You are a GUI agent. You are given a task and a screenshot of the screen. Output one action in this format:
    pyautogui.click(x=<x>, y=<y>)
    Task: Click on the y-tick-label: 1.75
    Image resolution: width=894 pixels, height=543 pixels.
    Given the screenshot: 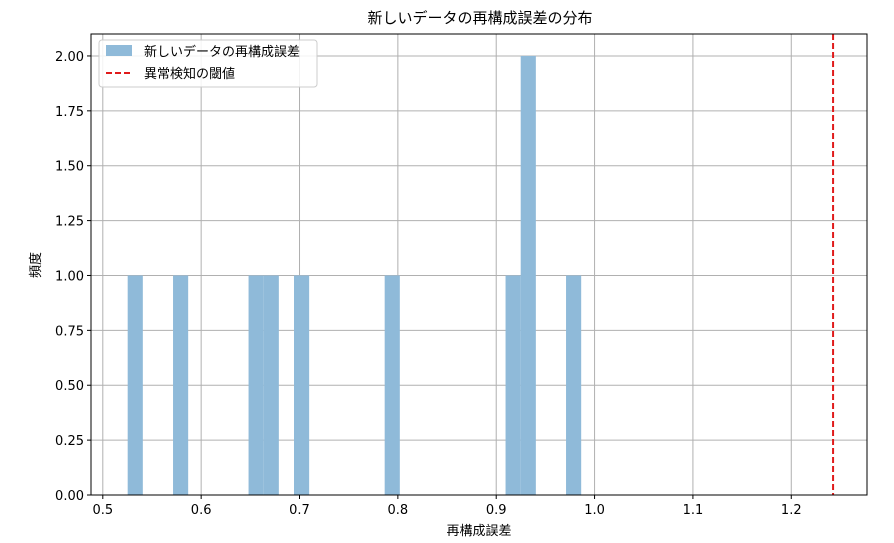 What is the action you would take?
    pyautogui.click(x=69, y=112)
    